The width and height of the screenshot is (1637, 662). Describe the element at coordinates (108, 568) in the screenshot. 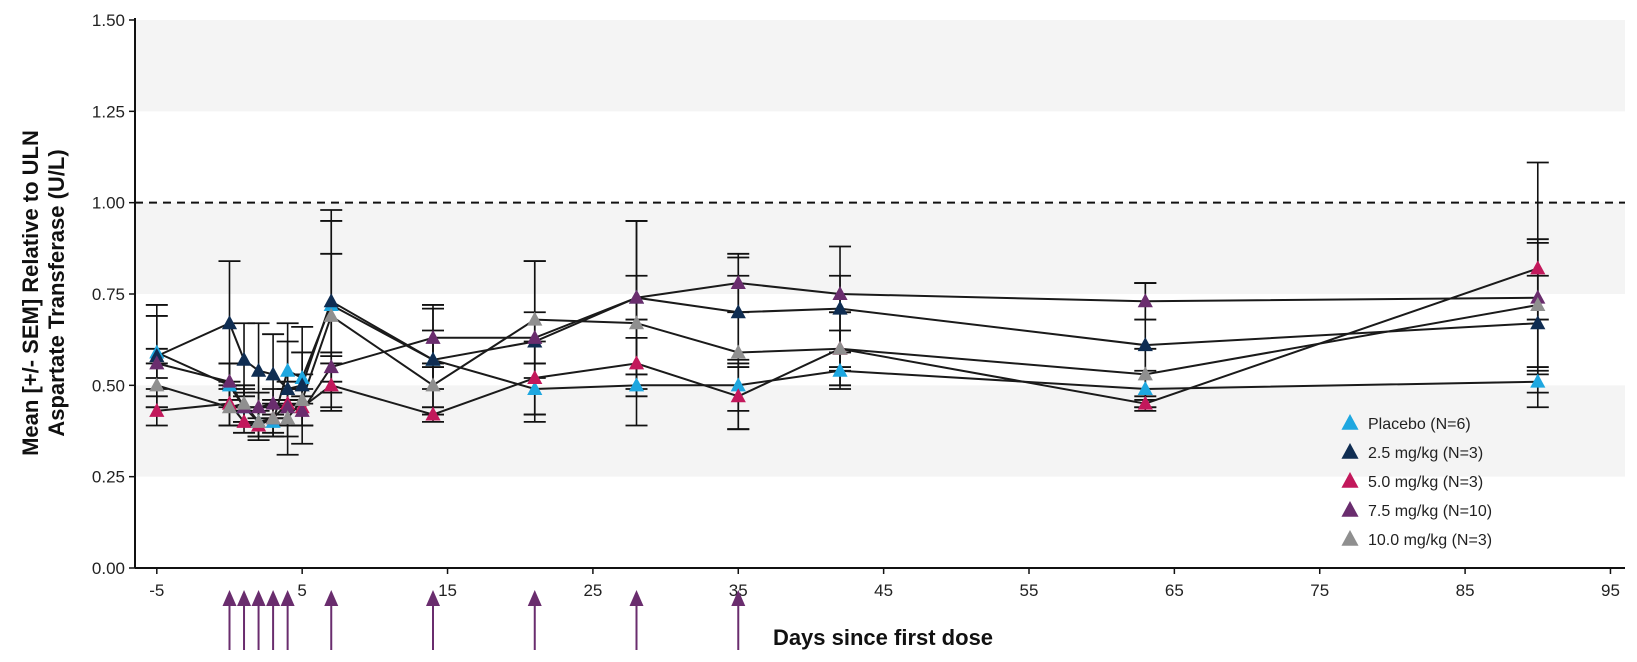

I see `y-tick-label: 0.00` at that location.